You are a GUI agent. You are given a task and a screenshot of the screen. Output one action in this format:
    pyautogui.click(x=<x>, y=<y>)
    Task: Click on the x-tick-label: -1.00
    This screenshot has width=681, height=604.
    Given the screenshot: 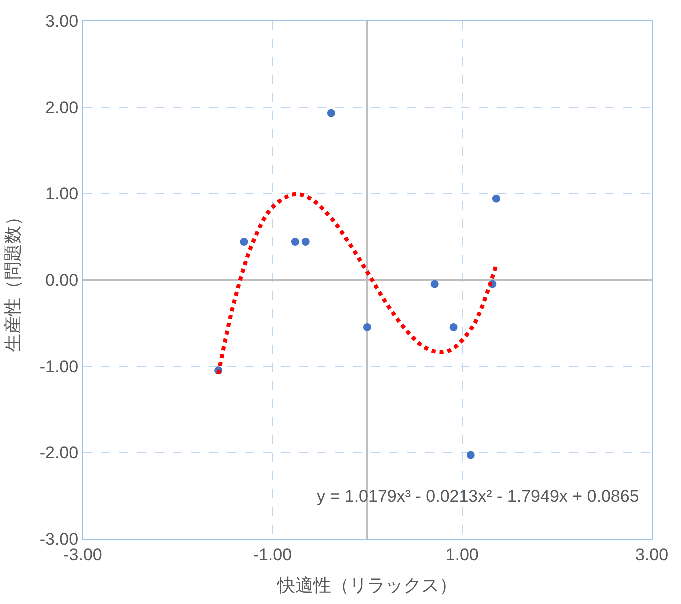 What is the action you would take?
    pyautogui.click(x=272, y=554)
    